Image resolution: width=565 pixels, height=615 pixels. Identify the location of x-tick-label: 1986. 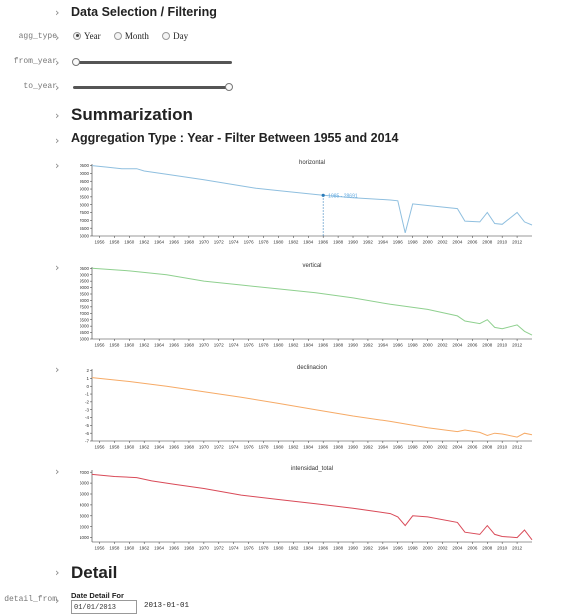
(323, 447).